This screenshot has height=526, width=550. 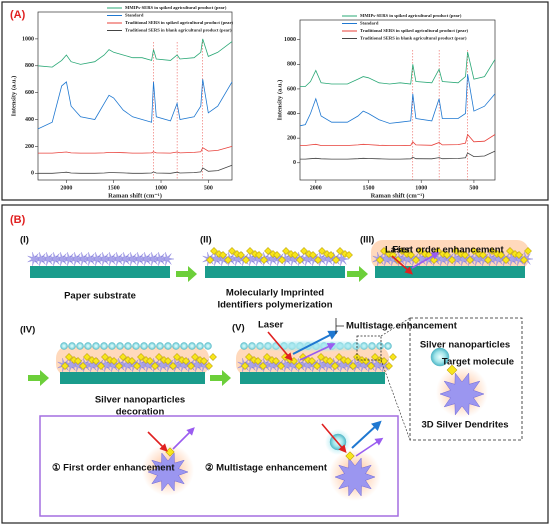 What do you see at coordinates (366, 434) in the screenshot?
I see `arrow` at bounding box center [366, 434].